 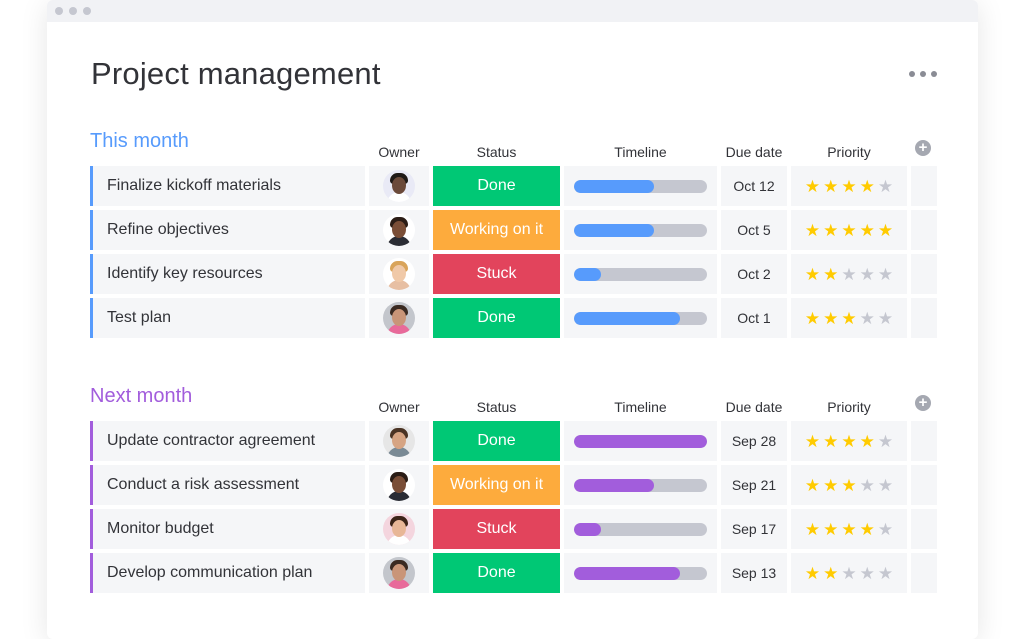 I want to click on table-row: Refine objectives Working on it Oct 5 ★ ★ ★ ★ ★, so click(x=515, y=230).